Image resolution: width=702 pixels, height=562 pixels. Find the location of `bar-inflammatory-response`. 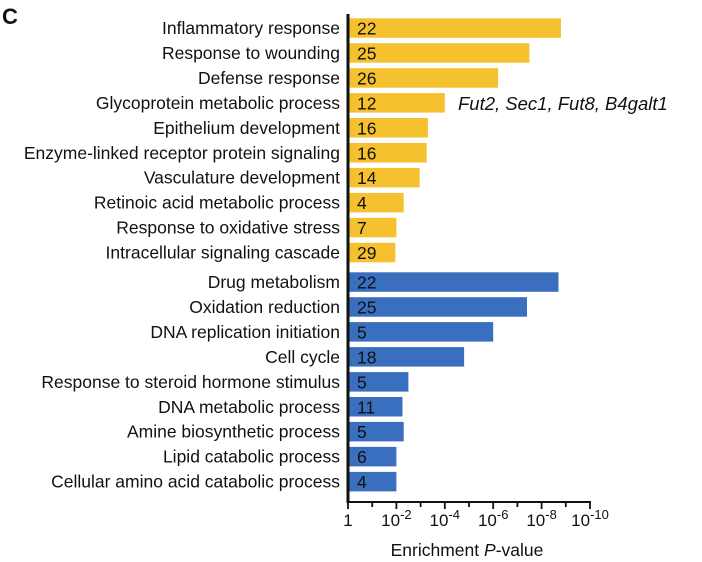

bar-inflammatory-response is located at coordinates (454, 28).